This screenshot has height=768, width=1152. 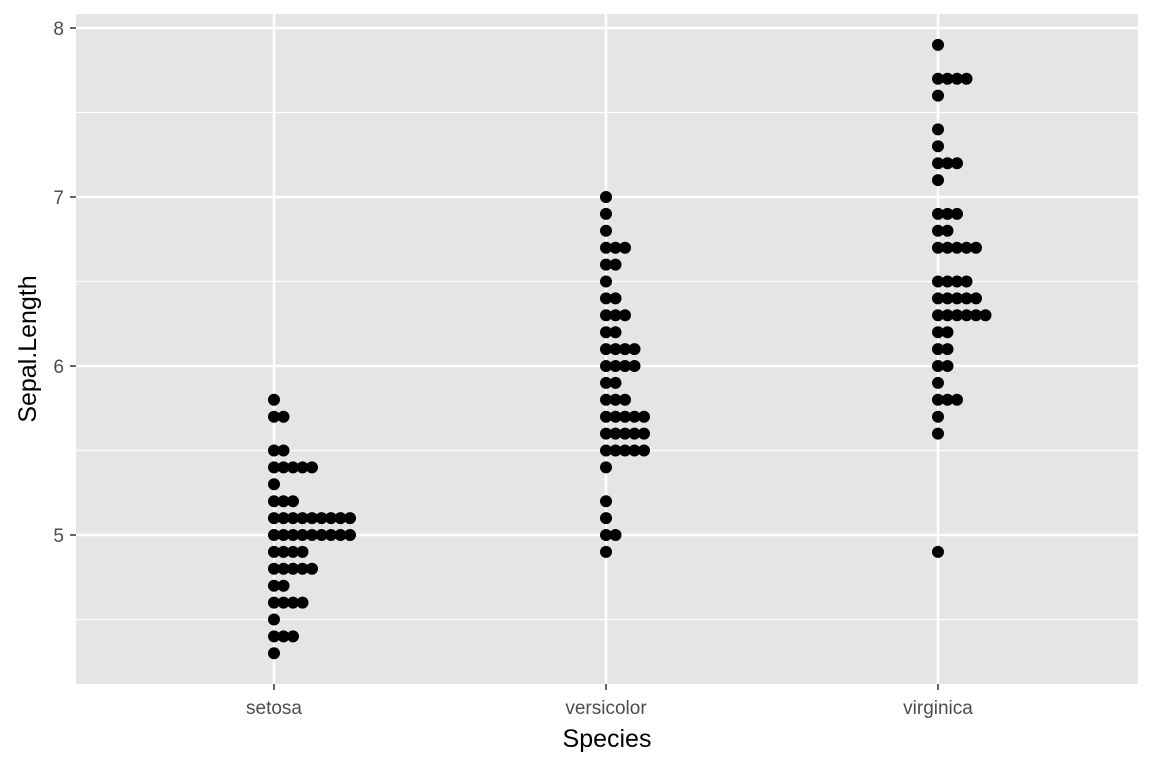 What do you see at coordinates (28, 348) in the screenshot?
I see `y-axis-title: Sepal.Length` at bounding box center [28, 348].